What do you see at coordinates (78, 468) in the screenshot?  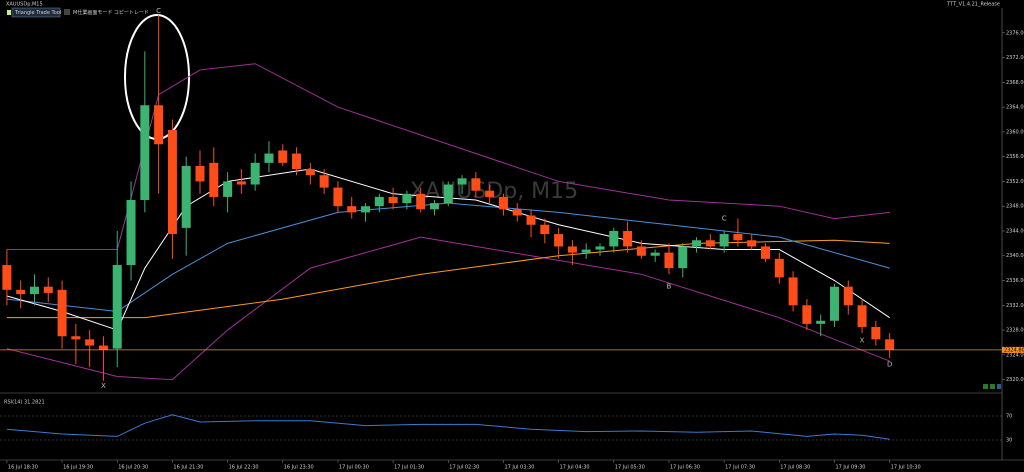 I see `x-tick-label: 16 Jul 19:30` at bounding box center [78, 468].